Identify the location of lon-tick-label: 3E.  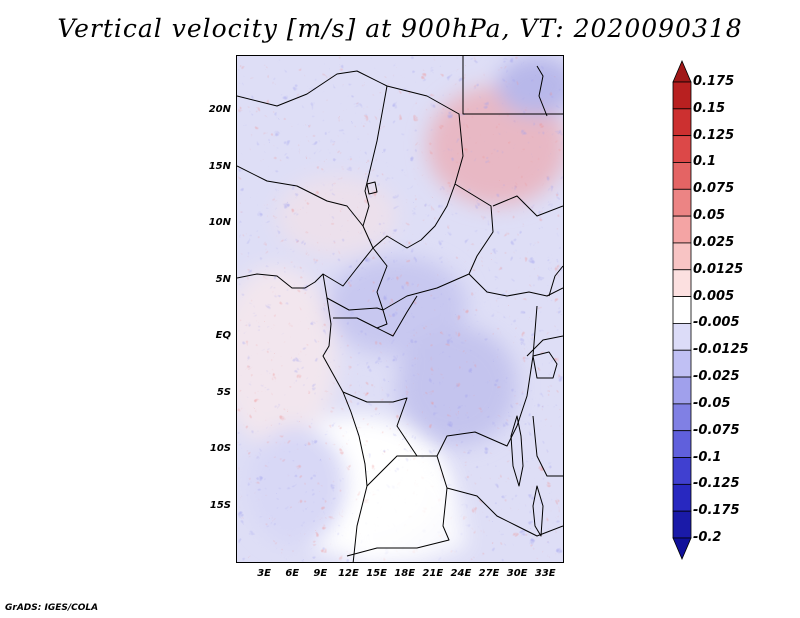
(264, 573).